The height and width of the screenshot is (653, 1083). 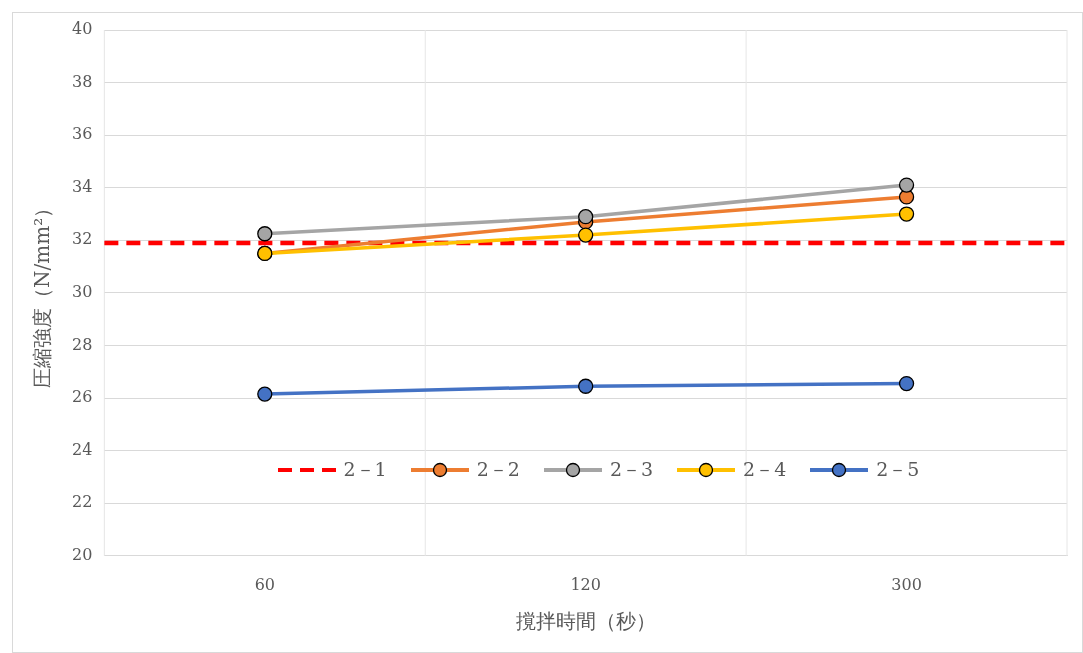 I want to click on y-tick-label: 26, so click(x=82, y=397).